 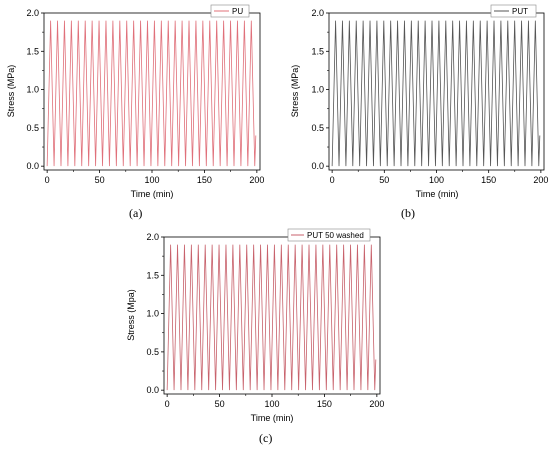 What do you see at coordinates (335, 235) in the screenshot?
I see `legend-label: PUT 50 washed` at bounding box center [335, 235].